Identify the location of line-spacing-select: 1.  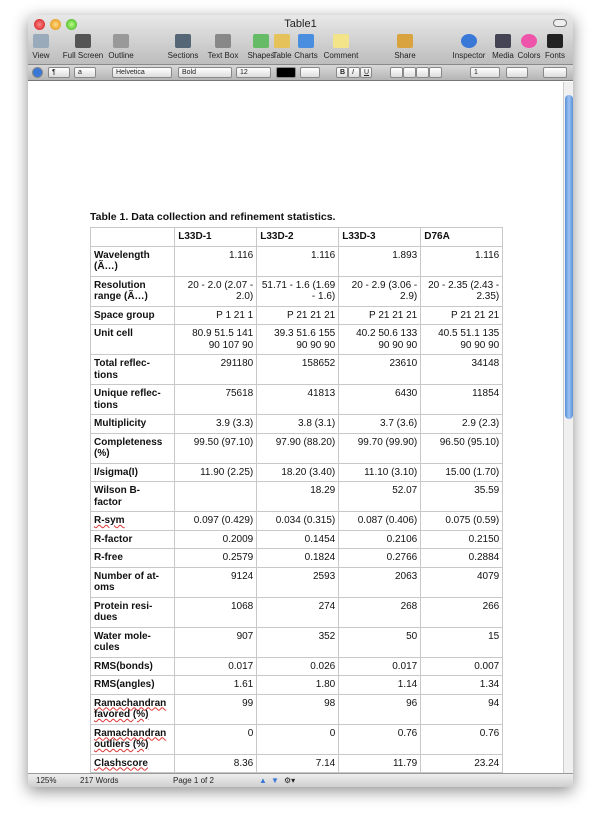
(485, 72).